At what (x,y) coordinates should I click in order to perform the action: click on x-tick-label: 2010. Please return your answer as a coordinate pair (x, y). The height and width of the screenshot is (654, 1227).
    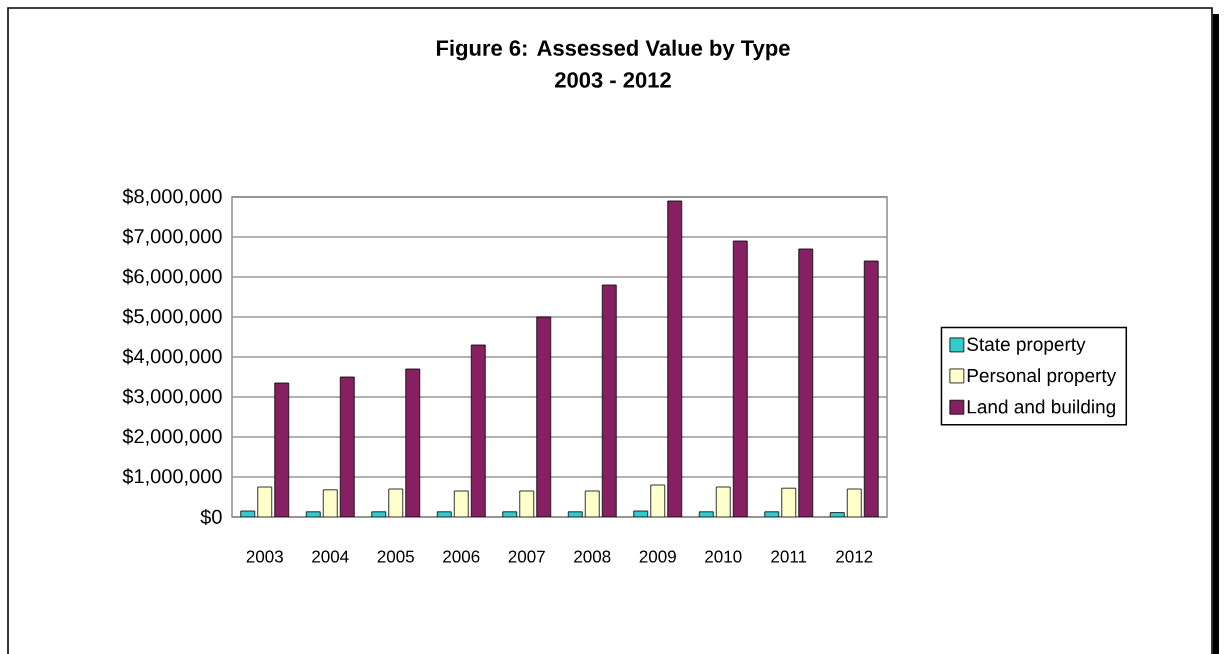
    Looking at the image, I should click on (723, 556).